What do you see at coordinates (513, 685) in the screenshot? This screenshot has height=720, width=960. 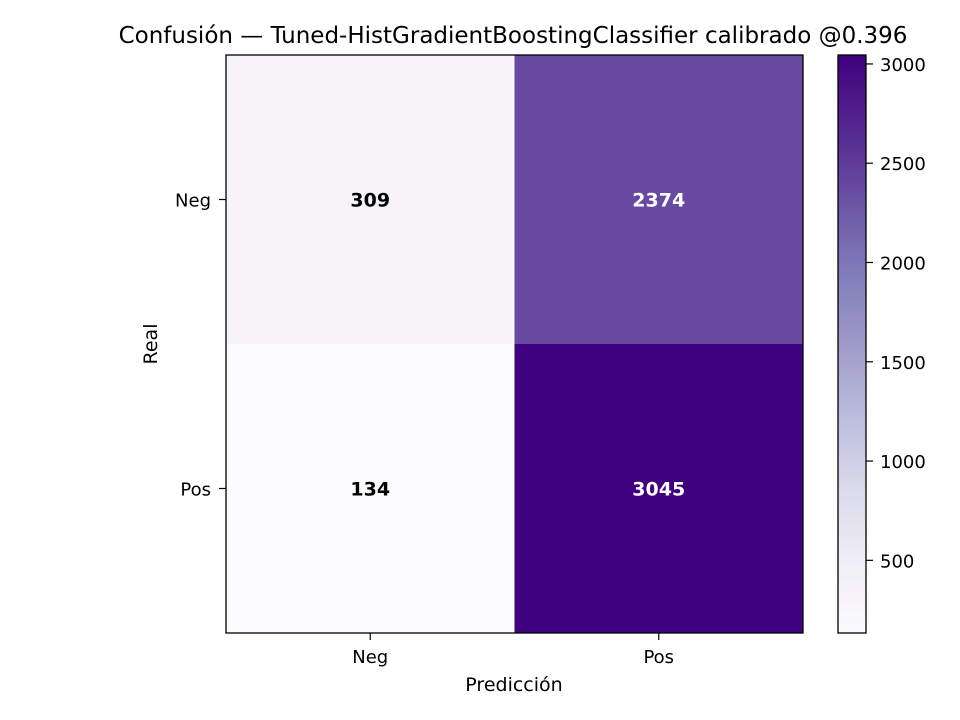 I see `x-axis-label: Predicción` at bounding box center [513, 685].